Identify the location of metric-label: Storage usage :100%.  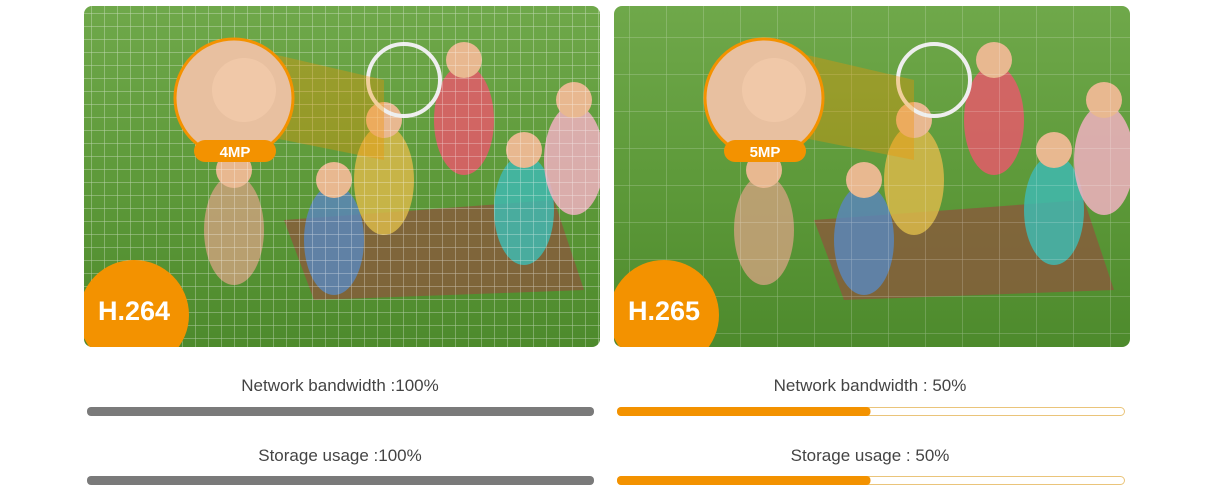
(340, 455).